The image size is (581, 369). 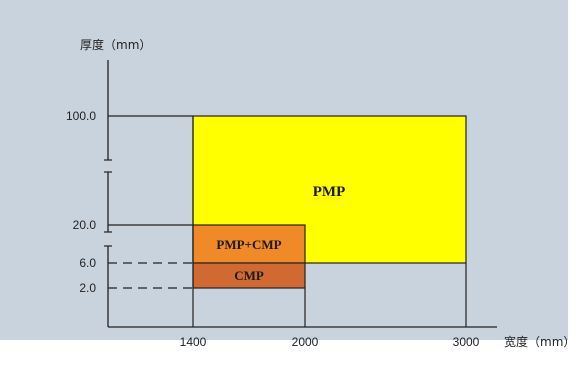 What do you see at coordinates (85, 225) in the screenshot?
I see `y-tick-label: 20.0` at bounding box center [85, 225].